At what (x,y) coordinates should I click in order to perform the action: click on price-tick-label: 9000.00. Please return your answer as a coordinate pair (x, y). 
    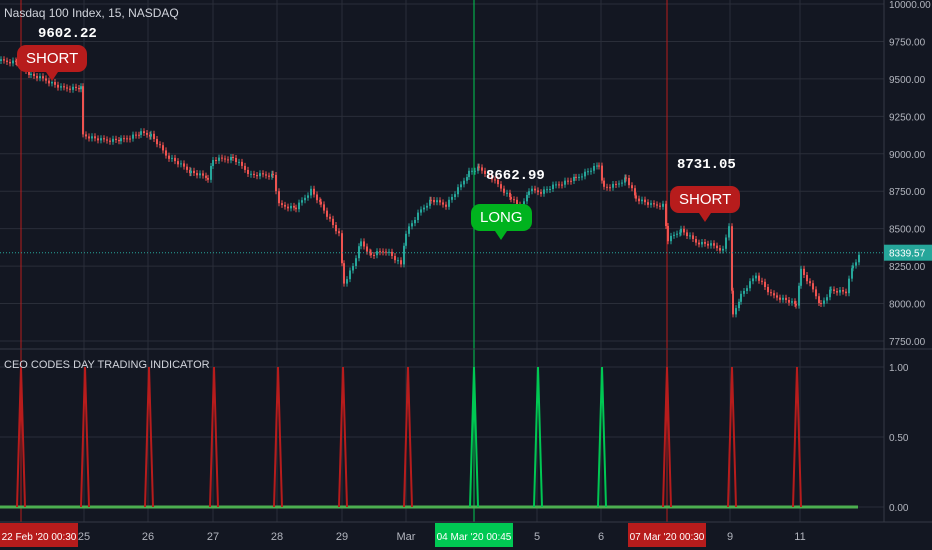
    Looking at the image, I should click on (907, 155).